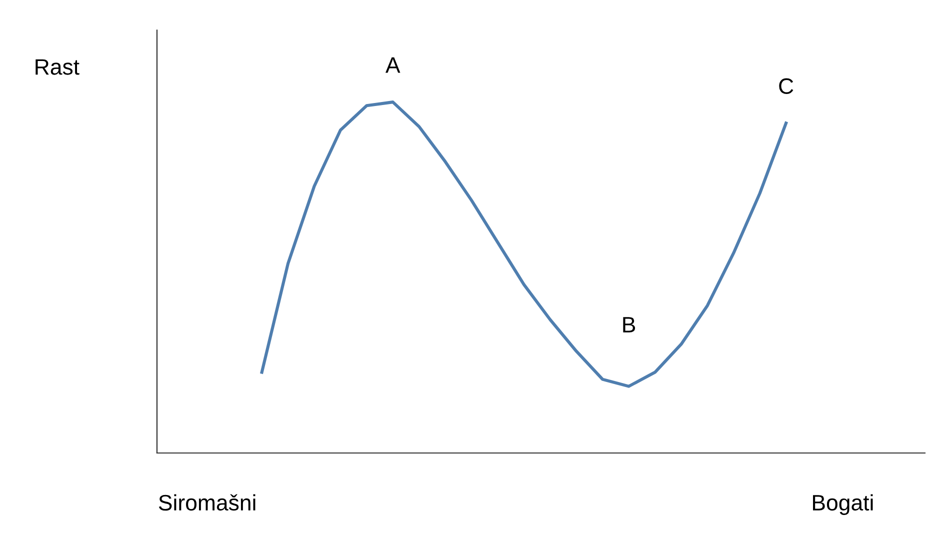 The image size is (940, 538). What do you see at coordinates (629, 324) in the screenshot?
I see `annotation: B` at bounding box center [629, 324].